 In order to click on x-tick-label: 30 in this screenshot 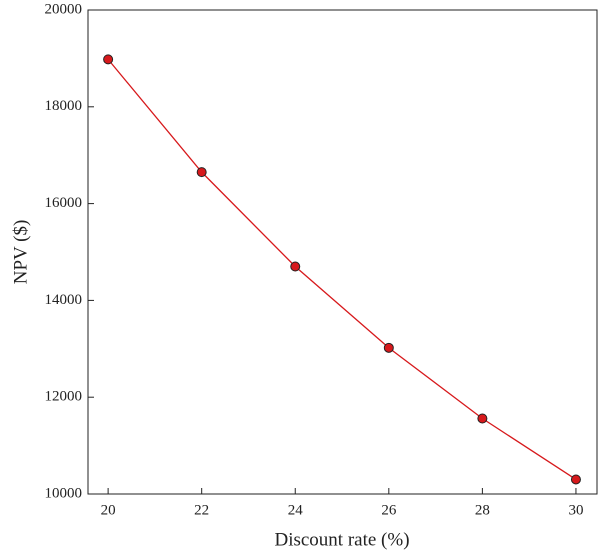, I will do `click(575, 510)`.